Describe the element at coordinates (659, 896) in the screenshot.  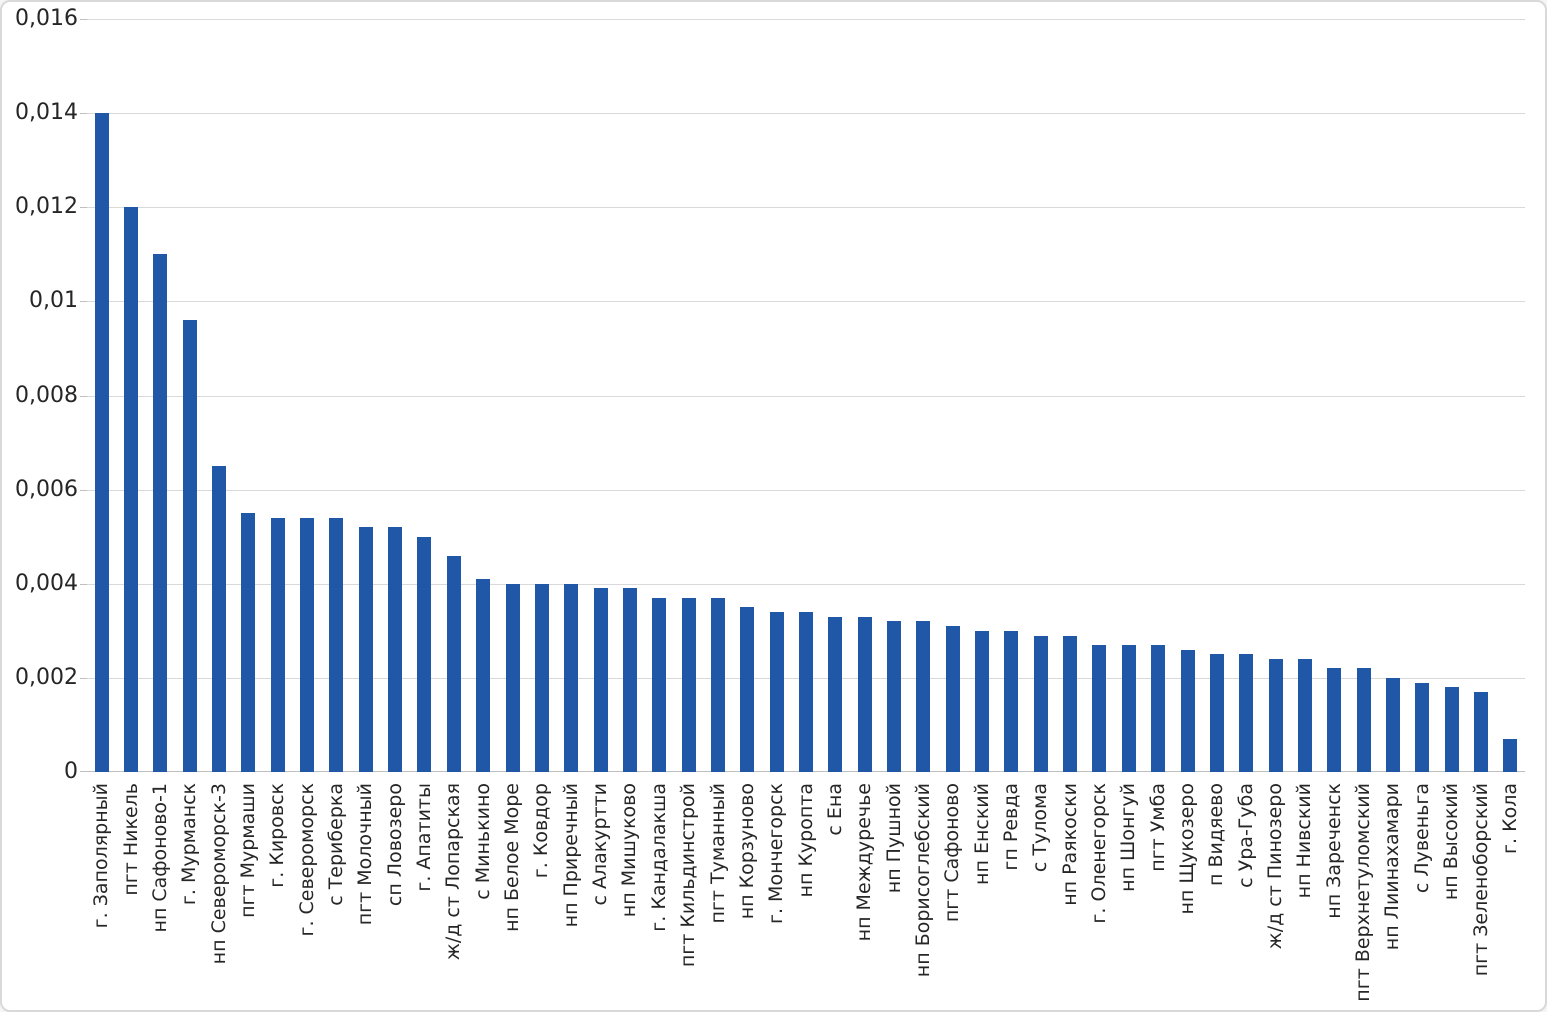
I see `x-axis-label-cell: г. Кандалакша` at that location.